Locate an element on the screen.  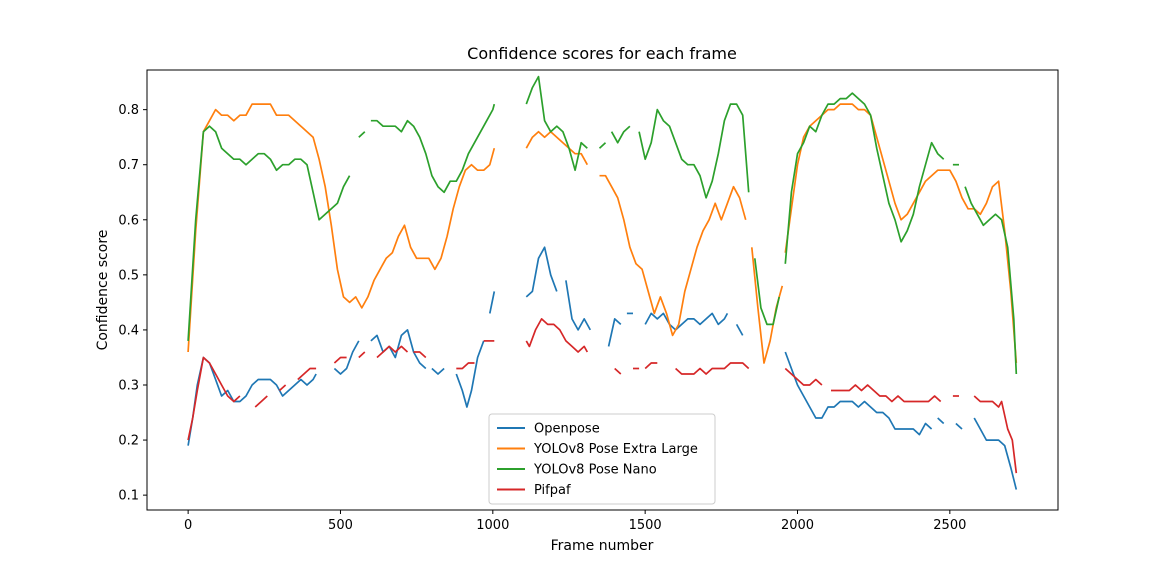
y-tick-label: 0.5 is located at coordinates (128, 275).